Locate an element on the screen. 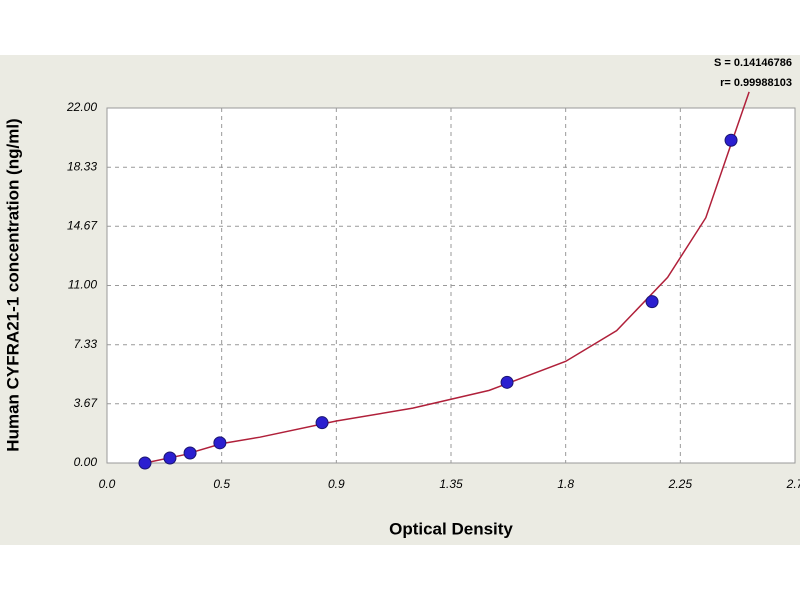  x-tick-label: 2.25 is located at coordinates (680, 484).